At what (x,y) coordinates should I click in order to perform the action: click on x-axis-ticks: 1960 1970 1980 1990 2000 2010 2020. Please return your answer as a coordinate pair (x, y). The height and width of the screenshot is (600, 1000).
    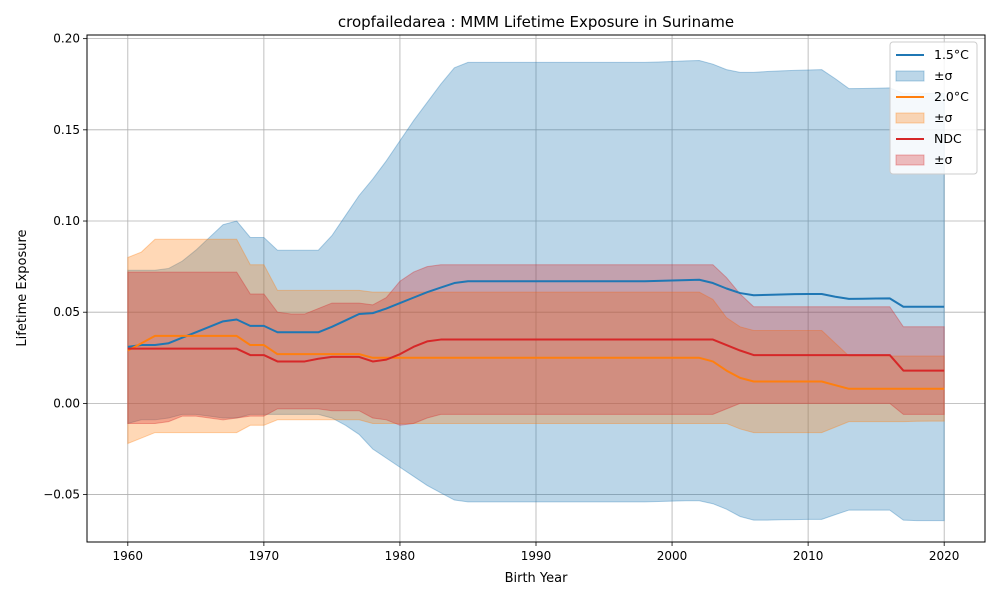
    Looking at the image, I should click on (536, 552).